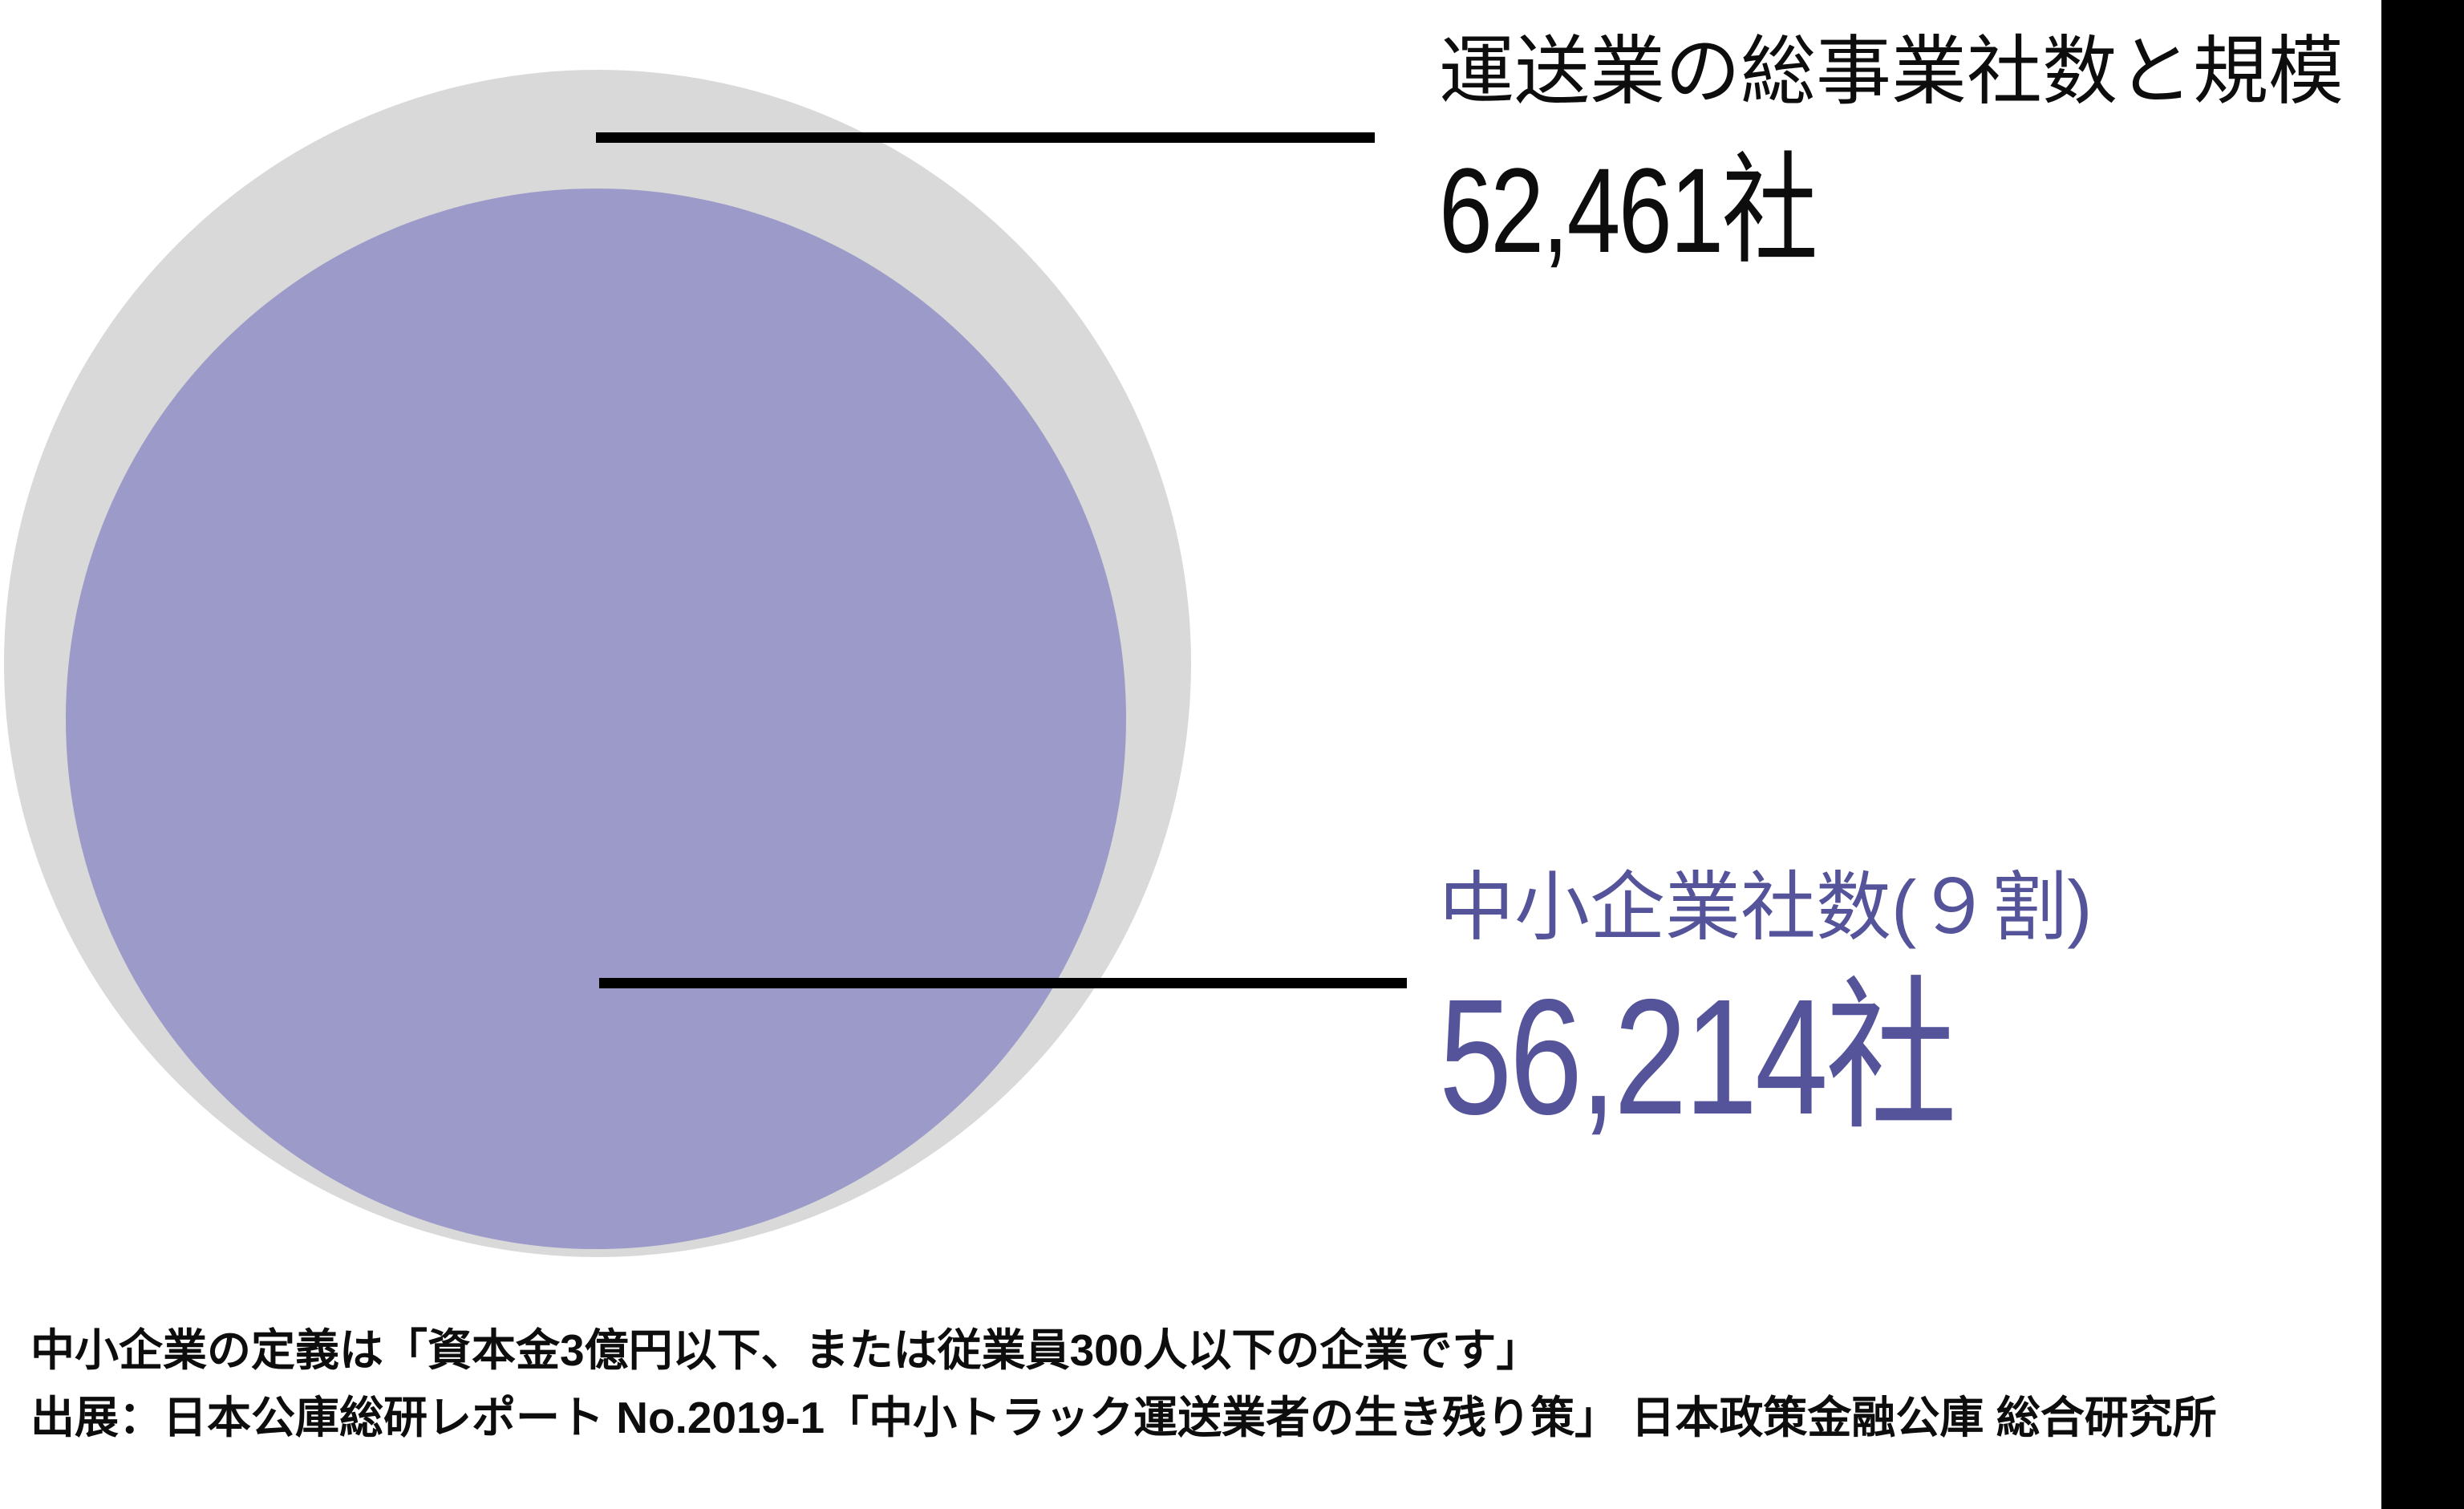 The width and height of the screenshot is (2464, 1509). What do you see at coordinates (1633, 1057) in the screenshot?
I see `sme-value-number: 56,214` at bounding box center [1633, 1057].